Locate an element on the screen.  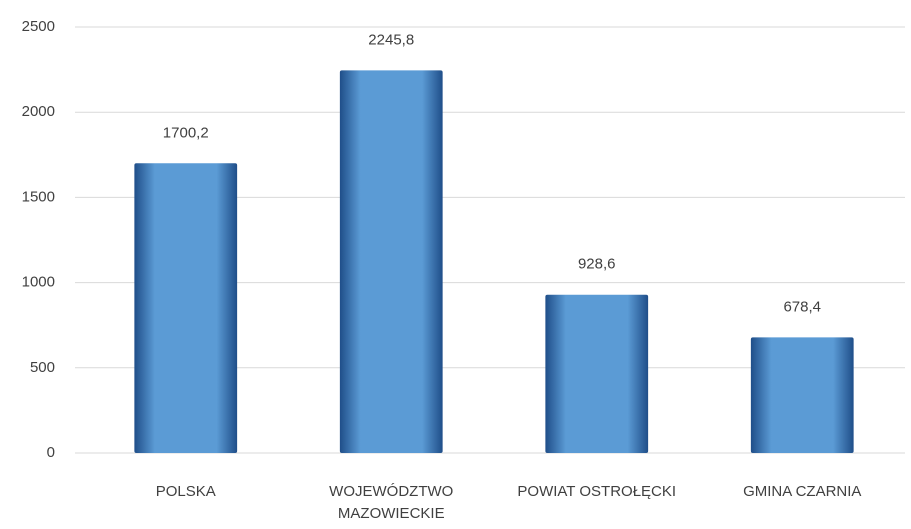
y-tick-label: 0 is located at coordinates (51, 452).